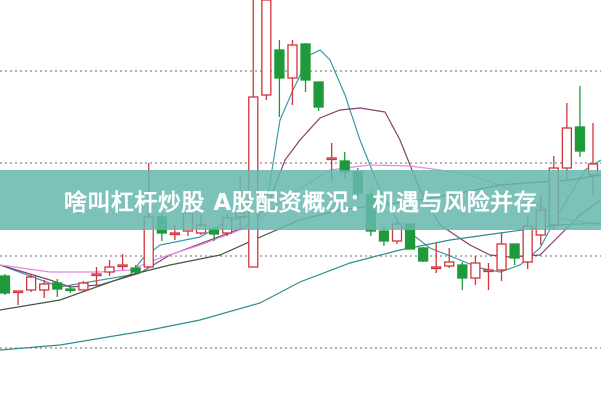 This screenshot has height=400, width=601. What do you see at coordinates (300, 203) in the screenshot?
I see `article-title: 啥叫杠杆炒股 A股配资概况：机遇与风险并存` at bounding box center [300, 203].